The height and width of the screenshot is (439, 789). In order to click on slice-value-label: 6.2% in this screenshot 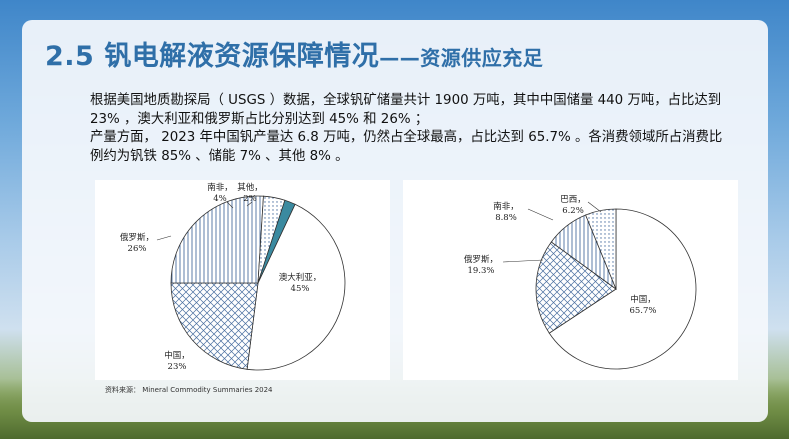, I will do `click(573, 211)`.